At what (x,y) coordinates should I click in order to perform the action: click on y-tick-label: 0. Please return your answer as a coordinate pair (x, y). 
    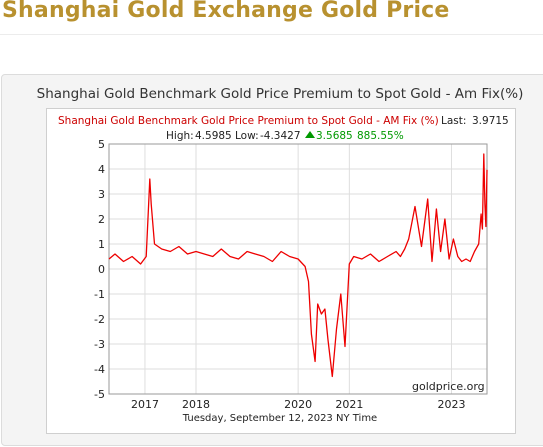
    Looking at the image, I should click on (101, 269).